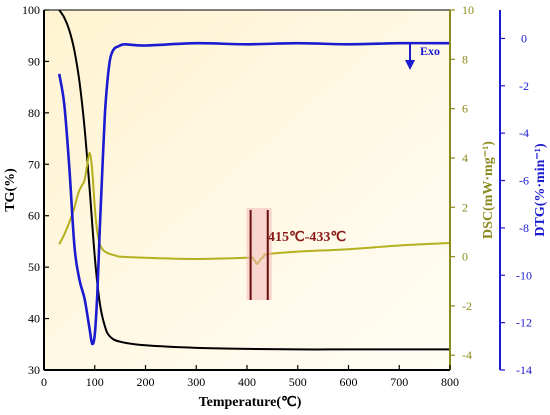 This screenshot has width=550, height=415. I want to click on x-tick-label: 500, so click(298, 382).